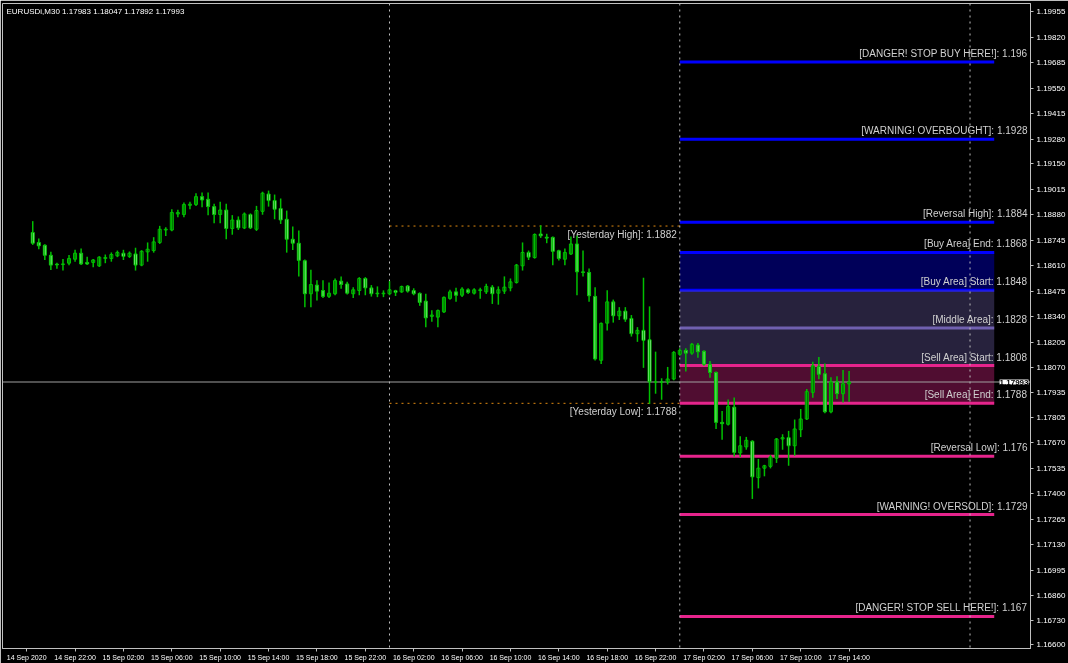 This screenshot has height=663, width=1068. What do you see at coordinates (976, 395) in the screenshot?
I see `series-label: [Sell Area] End: 1.1788` at bounding box center [976, 395].